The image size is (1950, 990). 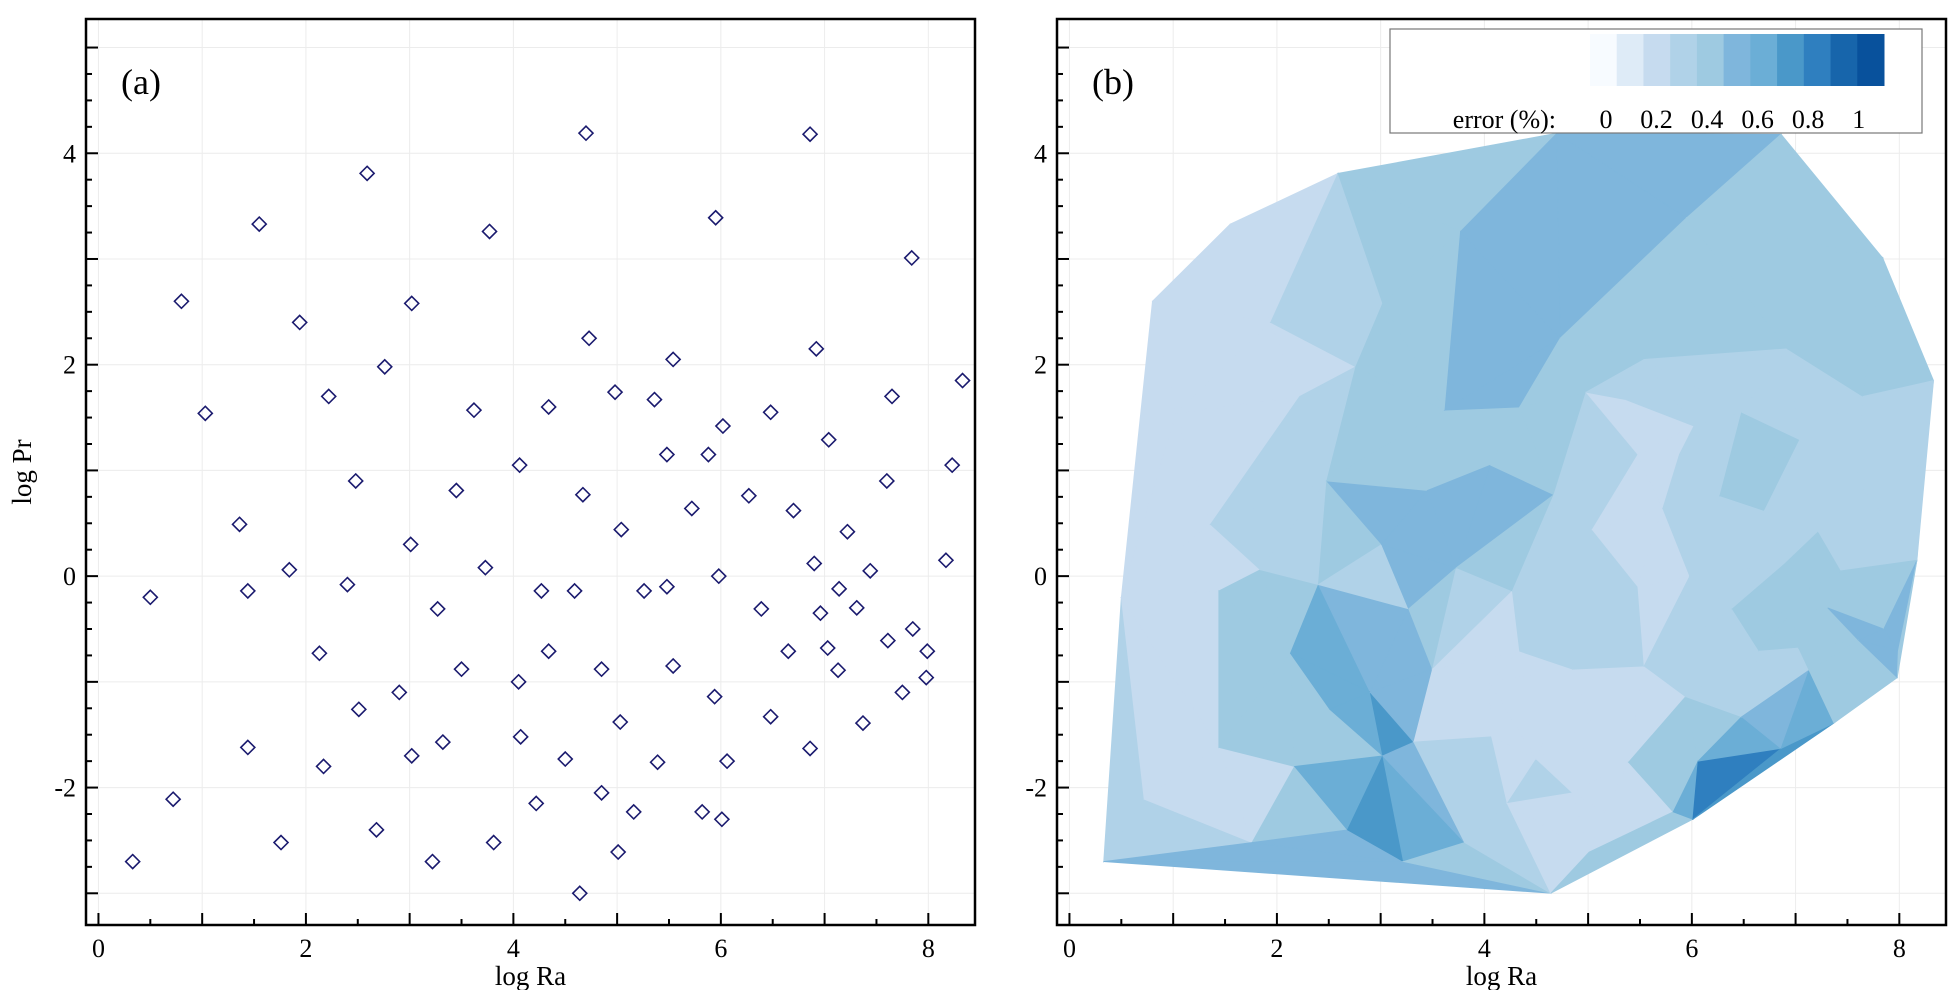 What do you see at coordinates (1504, 119) in the screenshot?
I see `legend-title: error (%):` at bounding box center [1504, 119].